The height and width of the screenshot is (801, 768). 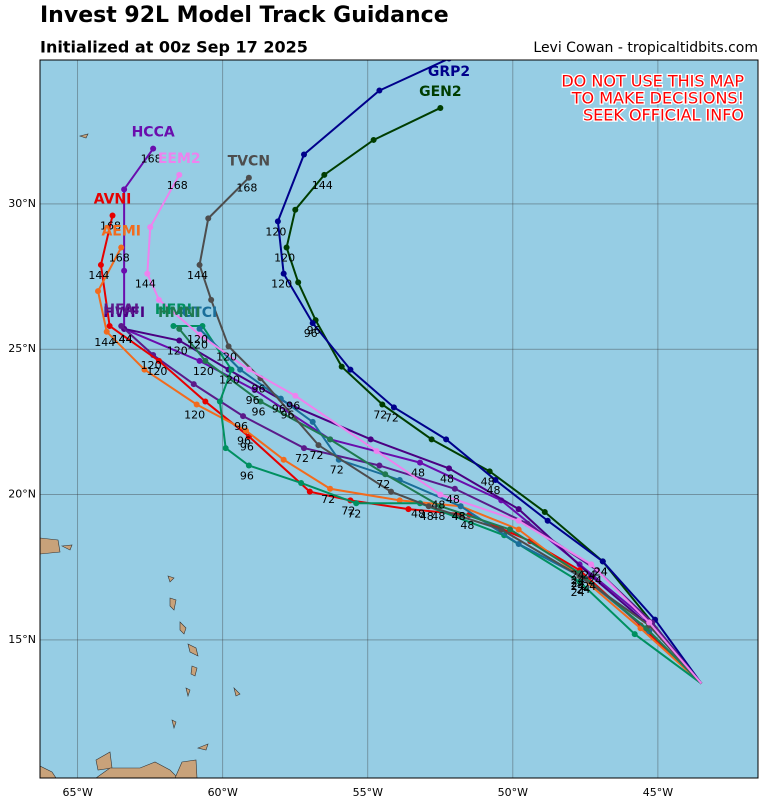 I want to click on model-name: AVNI, so click(x=113, y=200).